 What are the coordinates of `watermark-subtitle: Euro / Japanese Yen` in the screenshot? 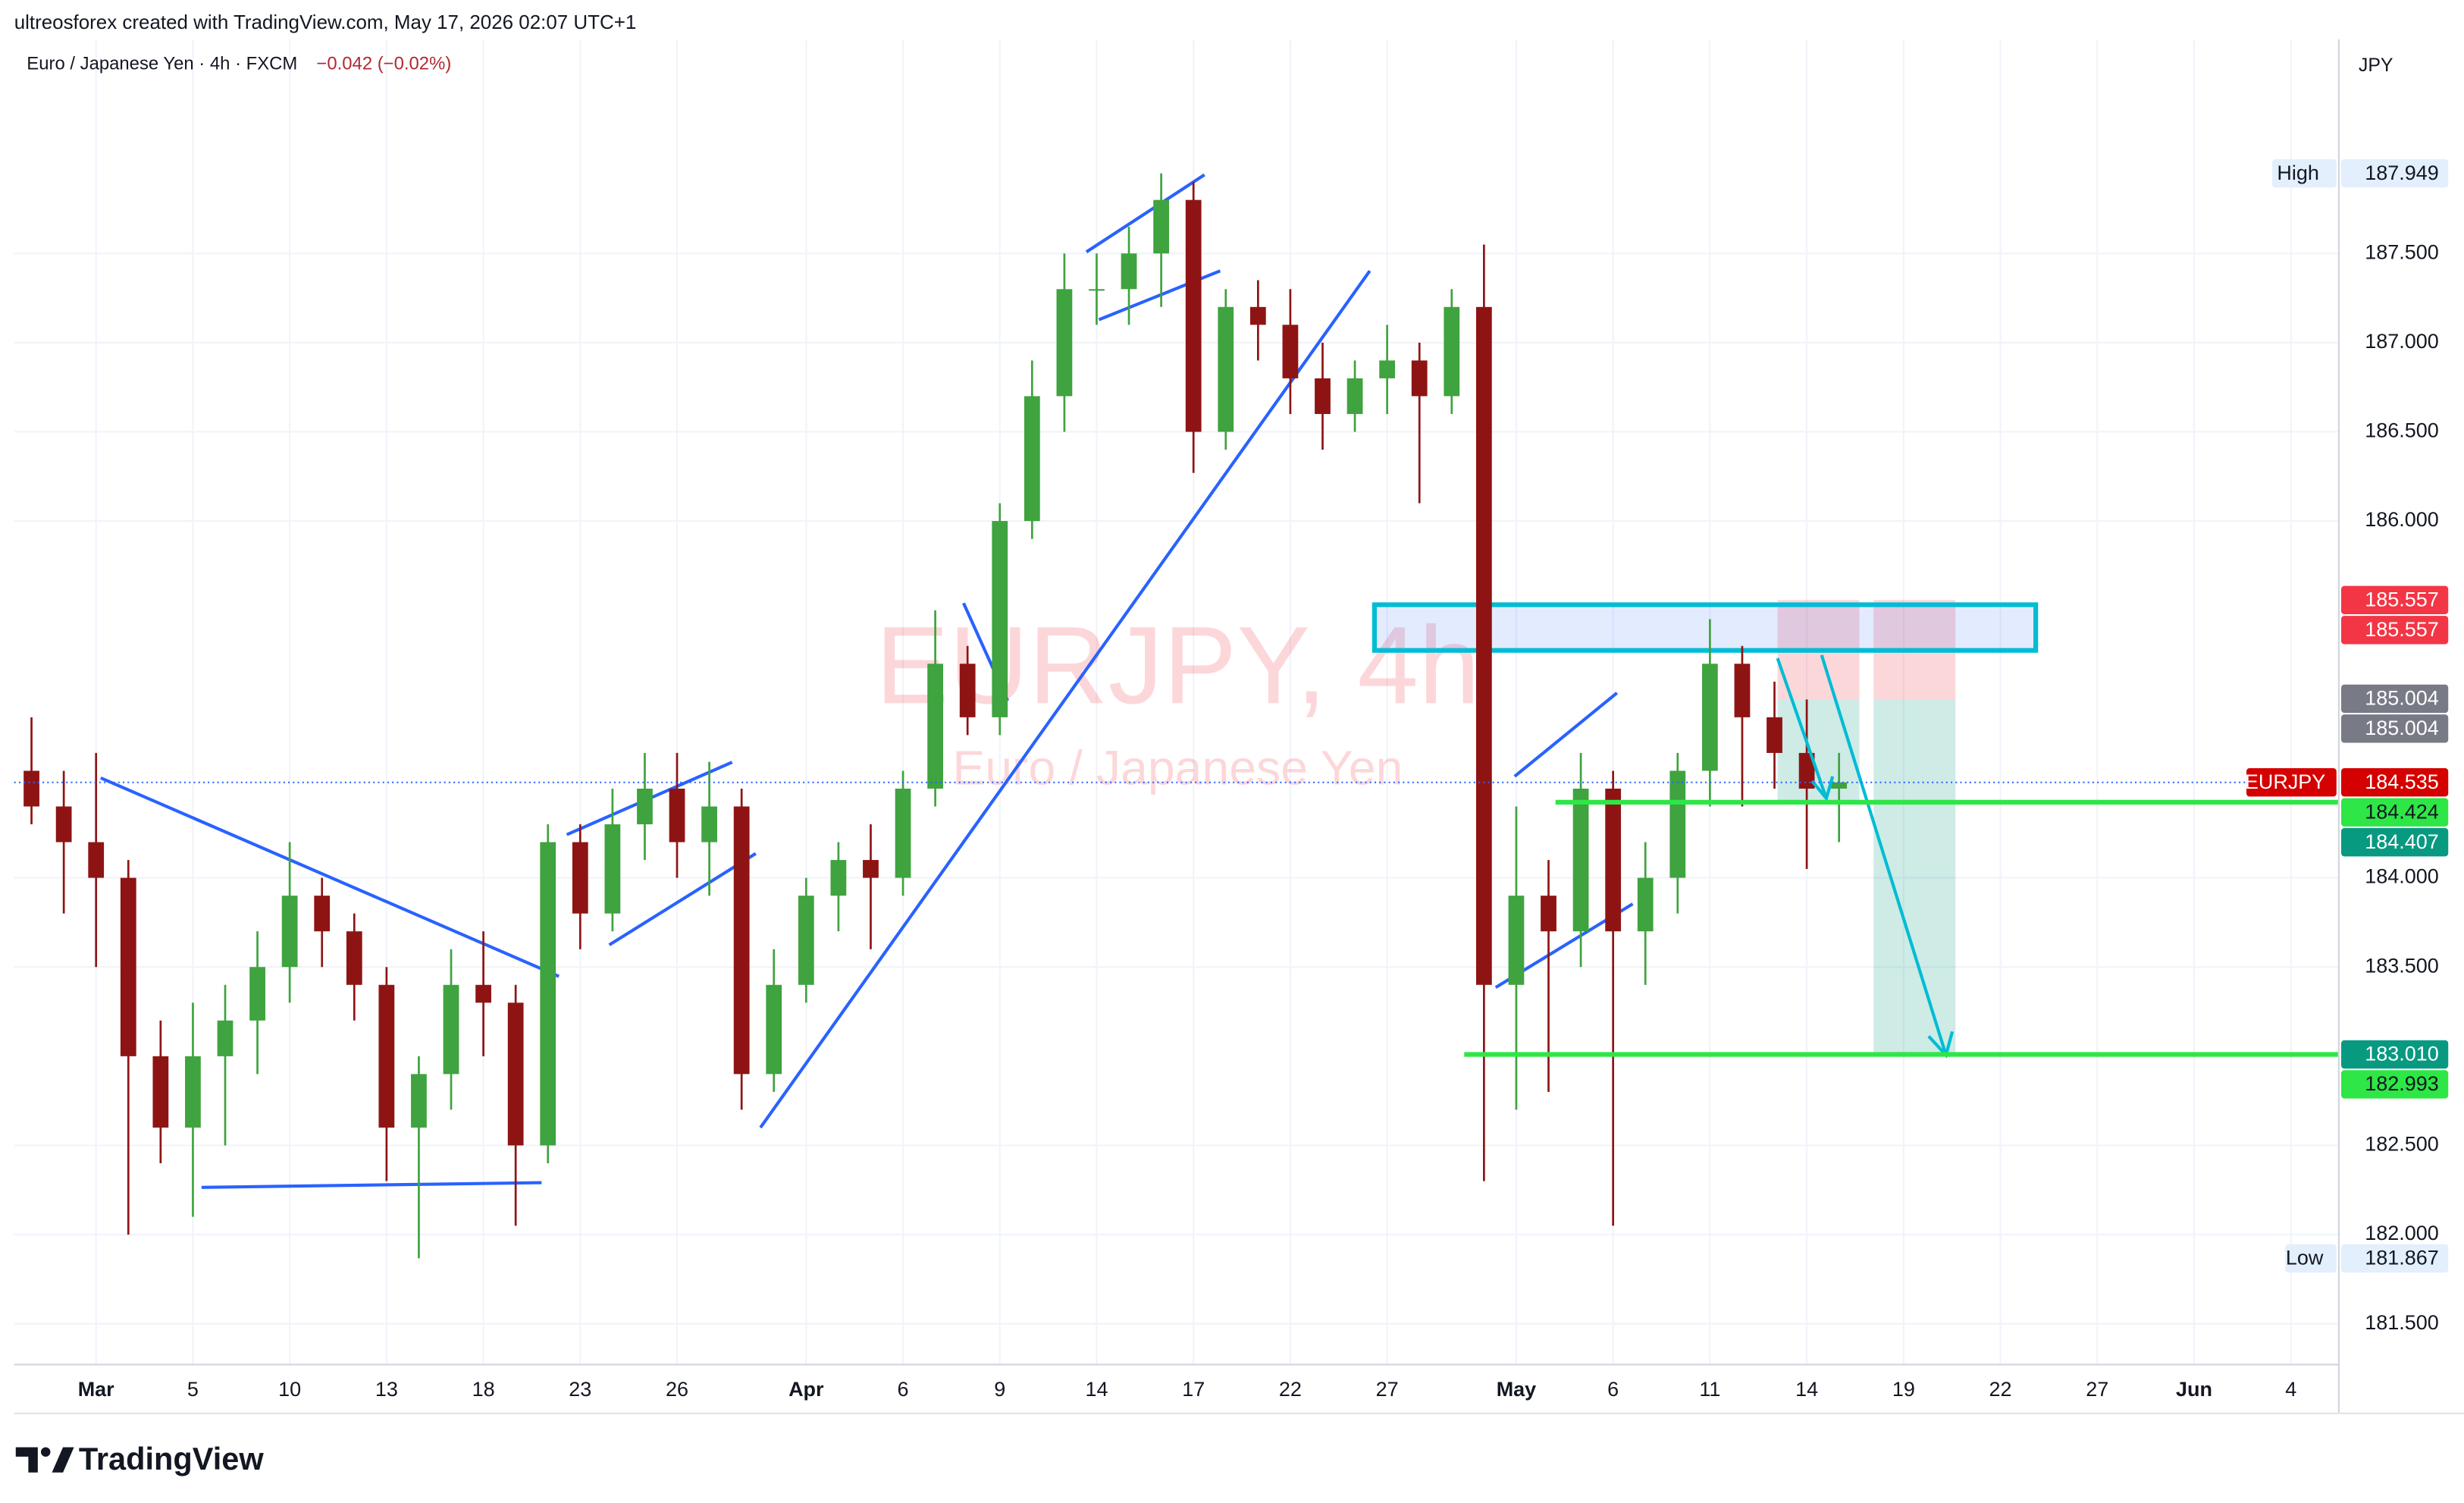 It's located at (1178, 768).